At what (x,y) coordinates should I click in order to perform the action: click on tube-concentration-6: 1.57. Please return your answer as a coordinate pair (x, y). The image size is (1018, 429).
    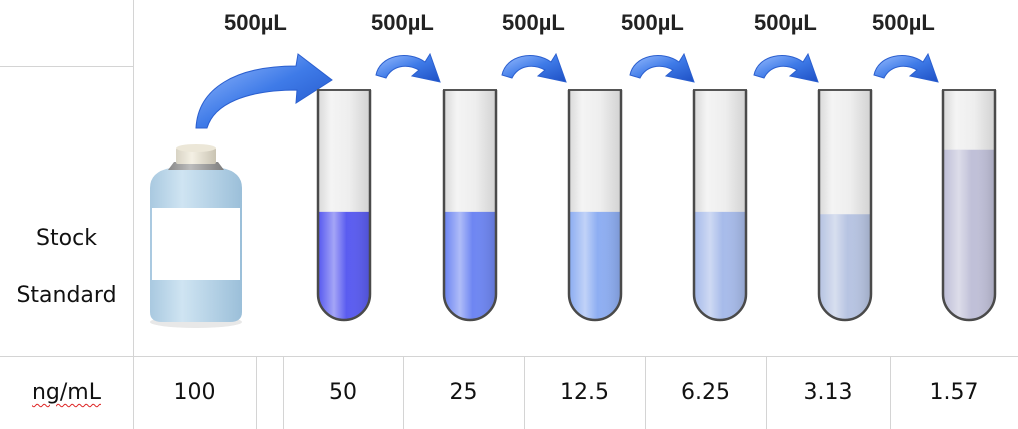
    Looking at the image, I should click on (954, 392).